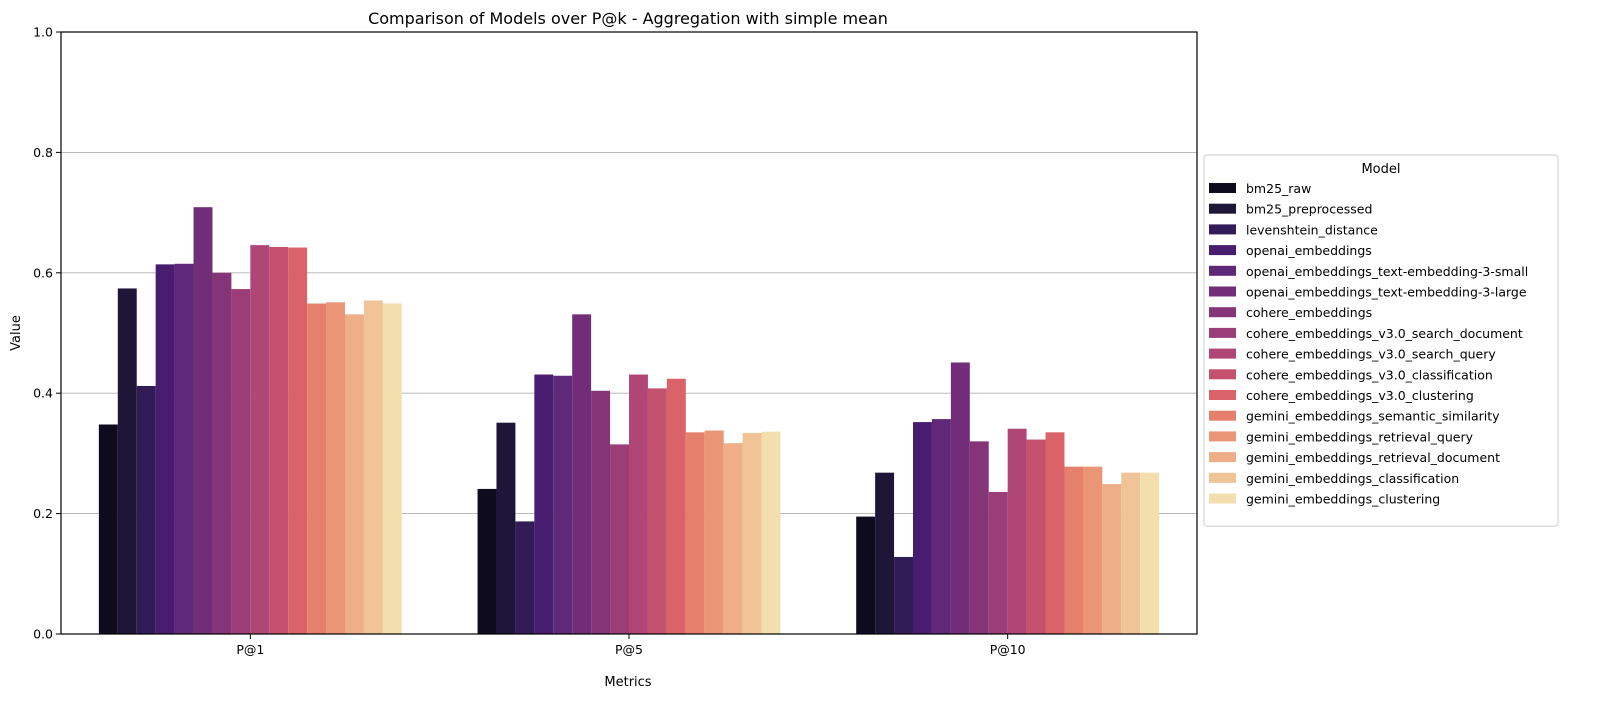 The image size is (1604, 701). Describe the element at coordinates (16, 333) in the screenshot. I see `y-axis-label: Value` at that location.